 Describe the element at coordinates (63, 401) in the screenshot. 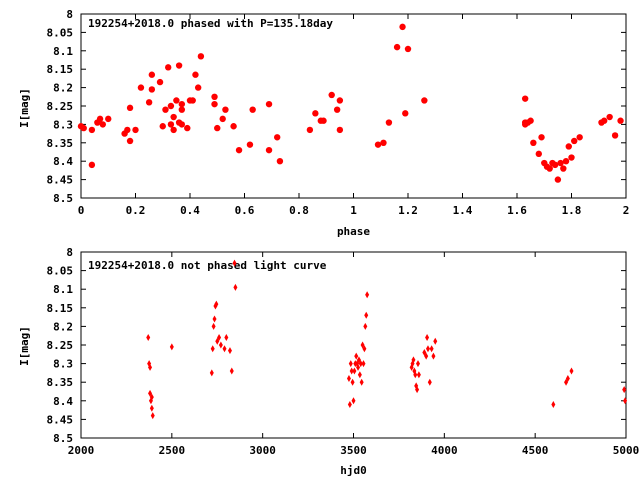

I see `y-tick-label: 8.4` at that location.